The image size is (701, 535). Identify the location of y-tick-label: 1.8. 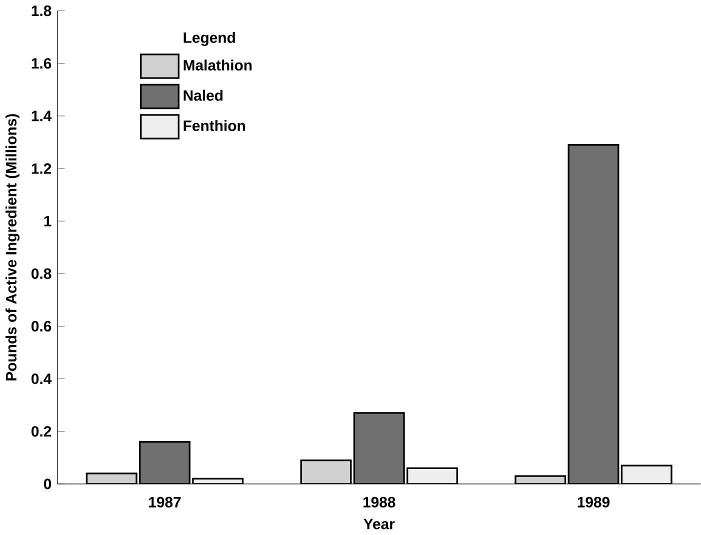
(42, 11).